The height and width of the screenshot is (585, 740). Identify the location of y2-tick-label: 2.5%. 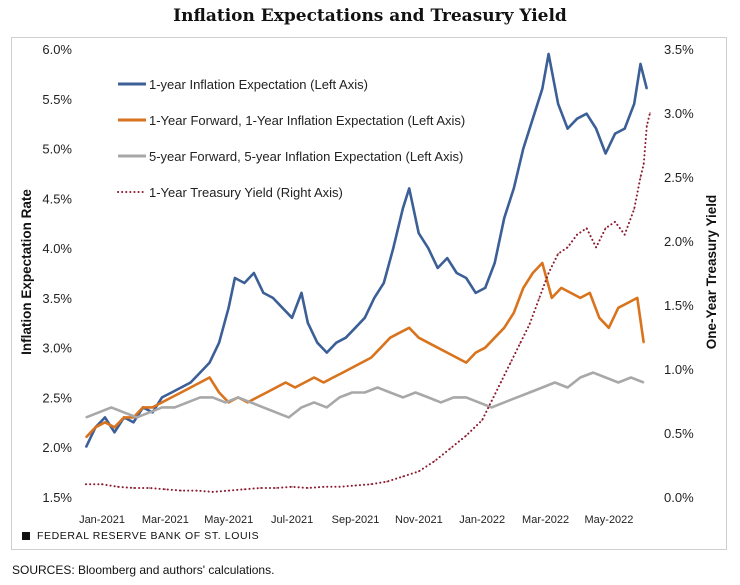
(679, 177).